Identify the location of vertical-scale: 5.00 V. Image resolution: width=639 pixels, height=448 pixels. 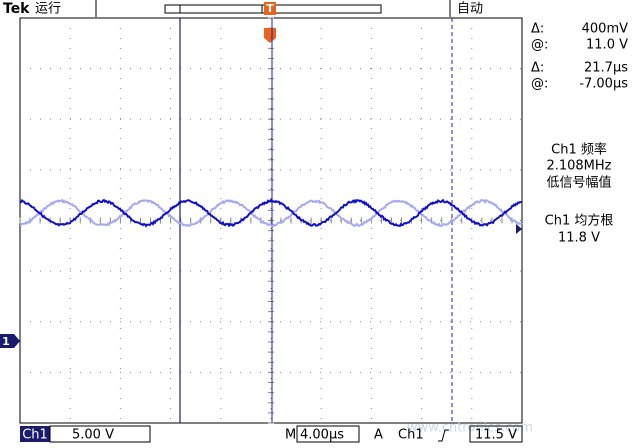
(93, 435).